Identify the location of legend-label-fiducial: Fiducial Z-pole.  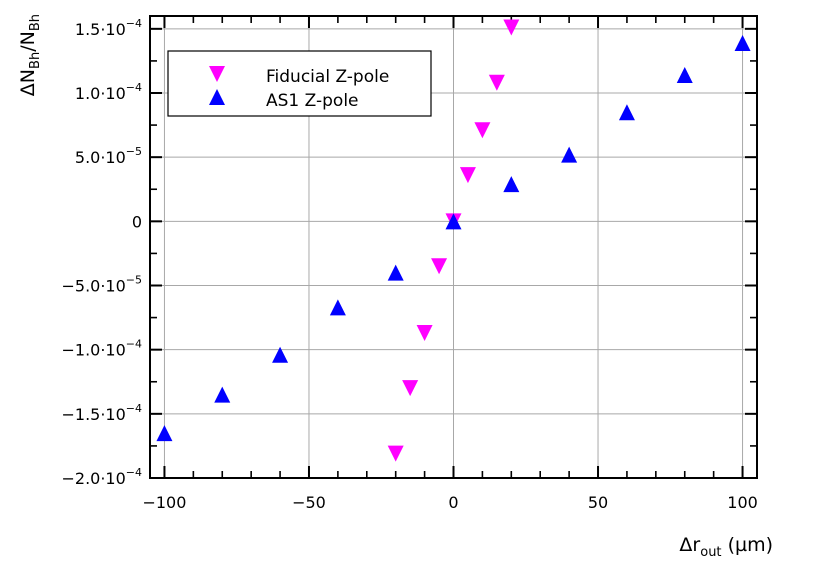
(327, 77).